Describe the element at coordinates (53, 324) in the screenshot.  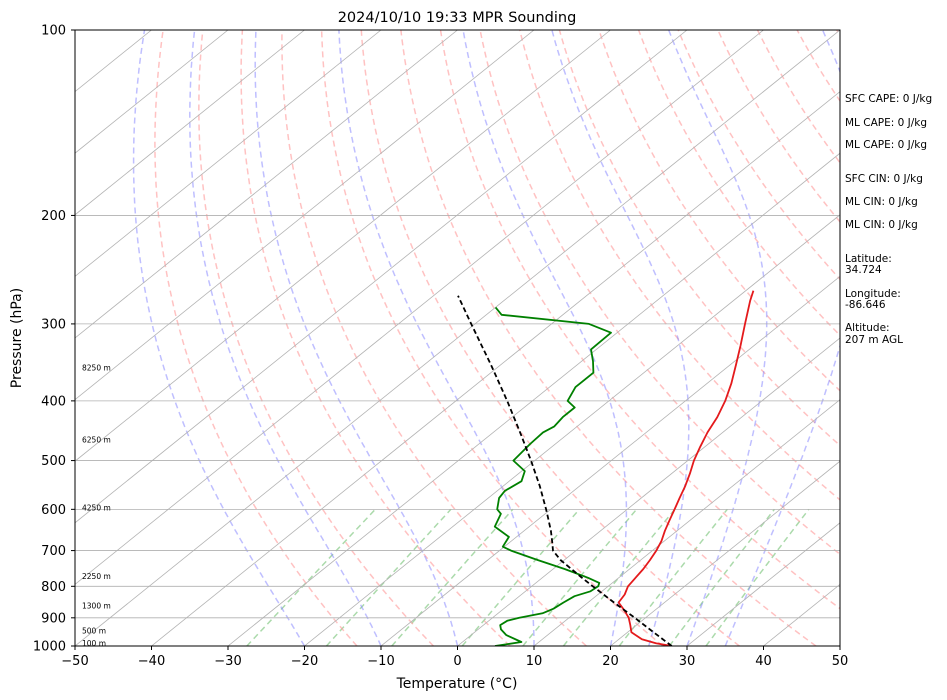
I see `y-tick-label: 300` at that location.